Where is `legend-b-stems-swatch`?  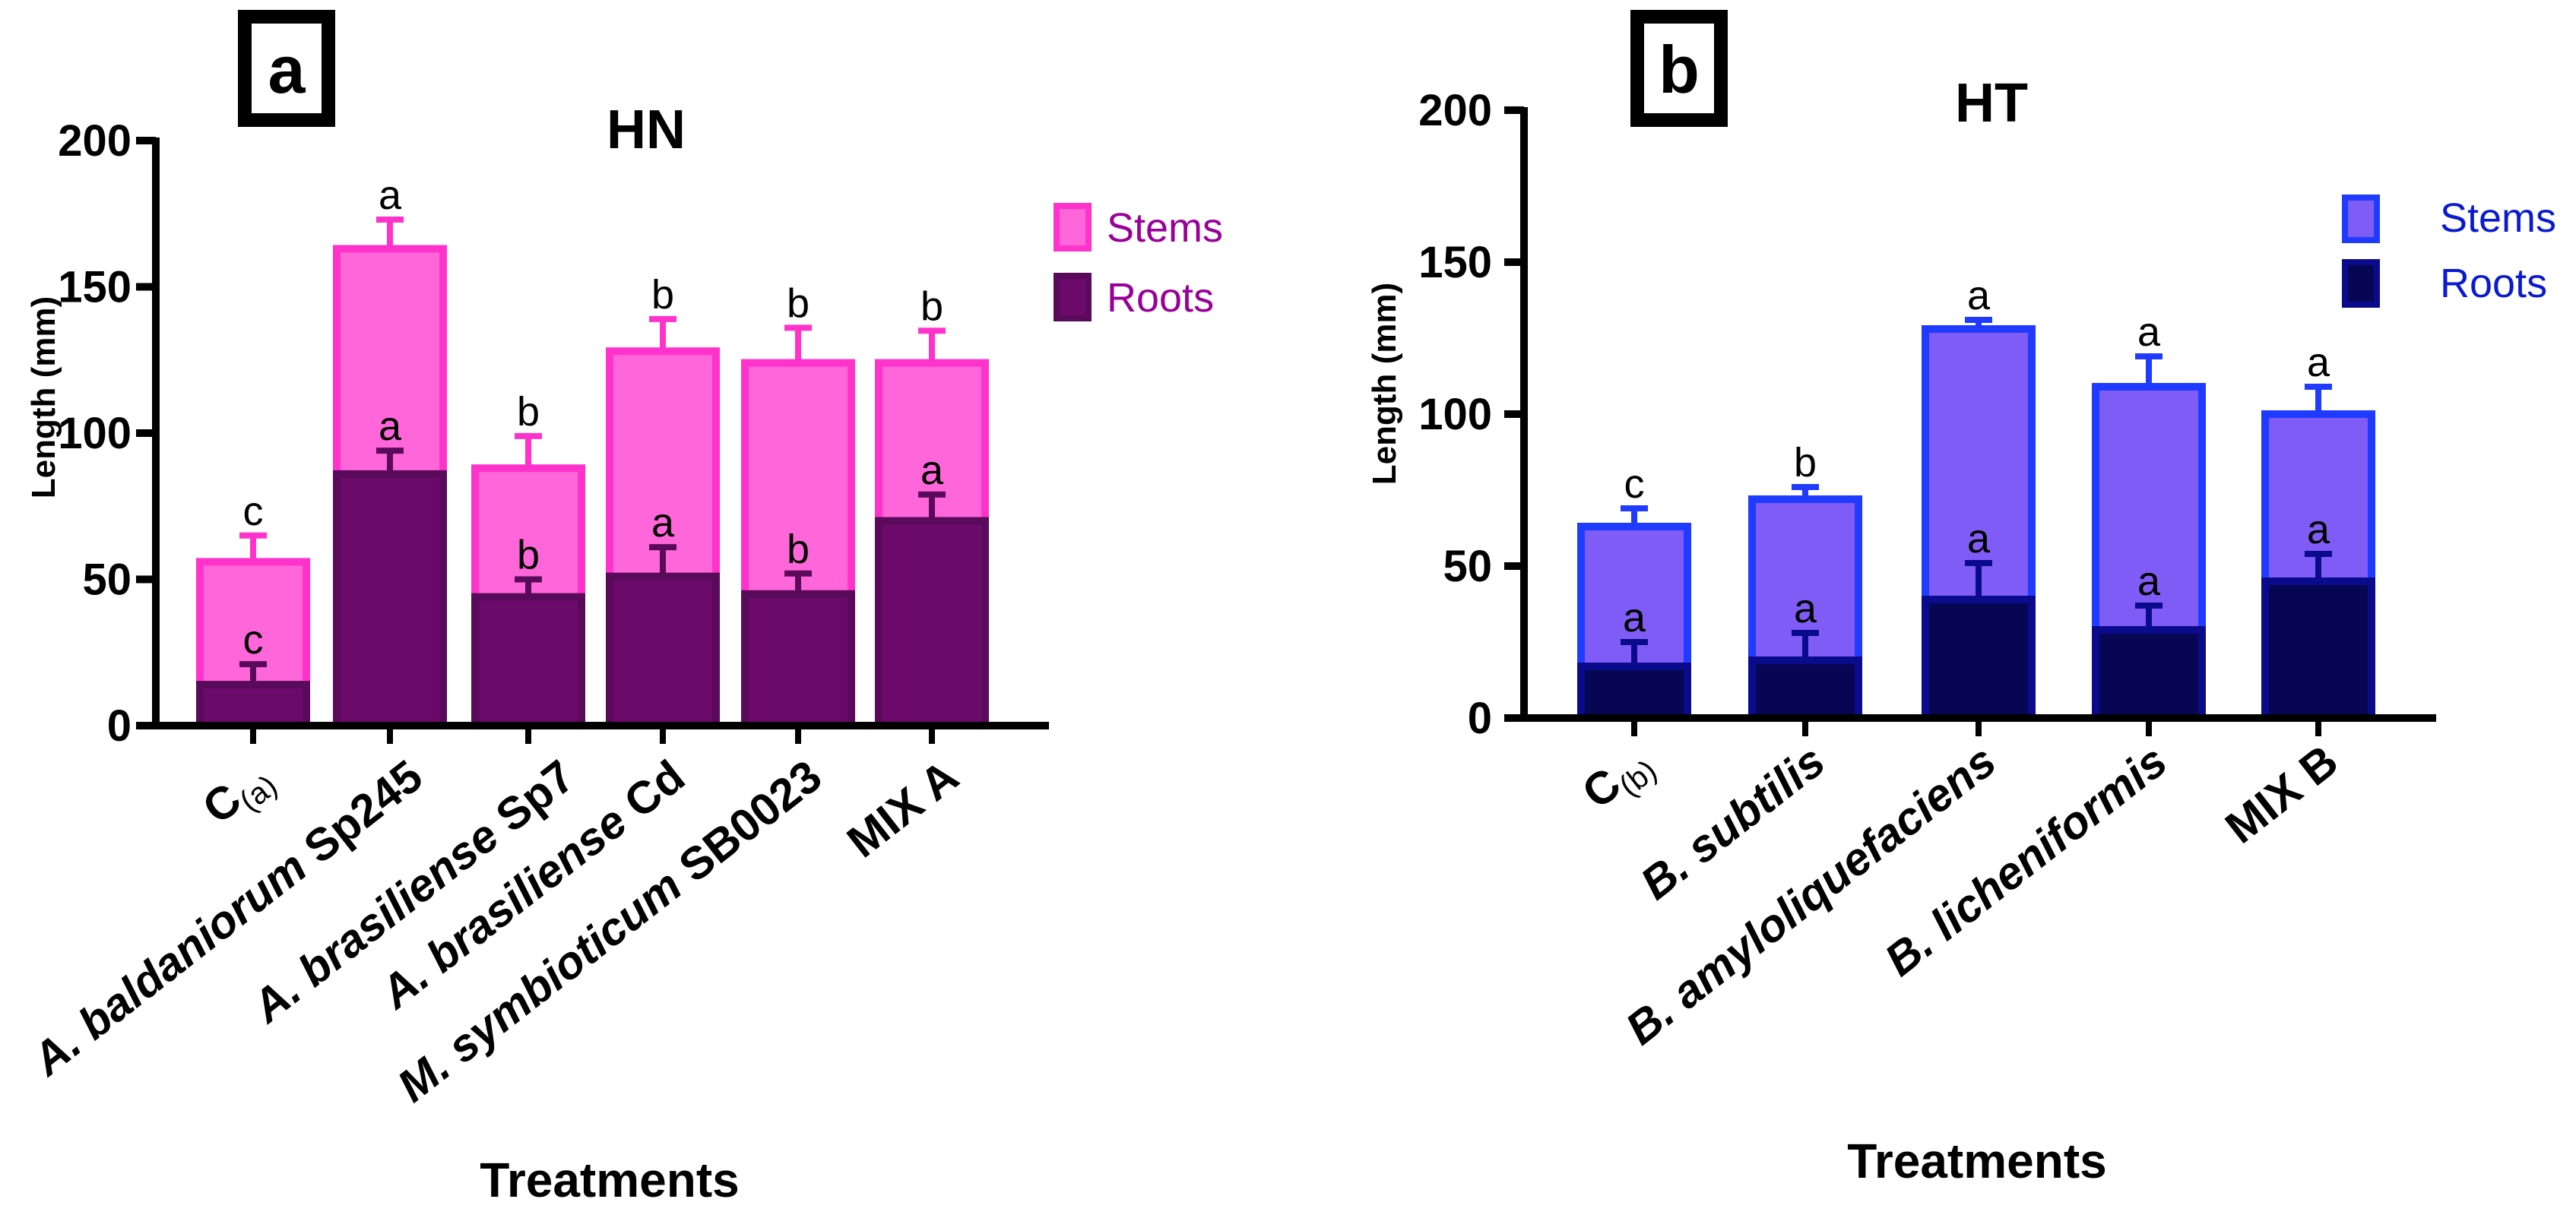 legend-b-stems-swatch is located at coordinates (2361, 219).